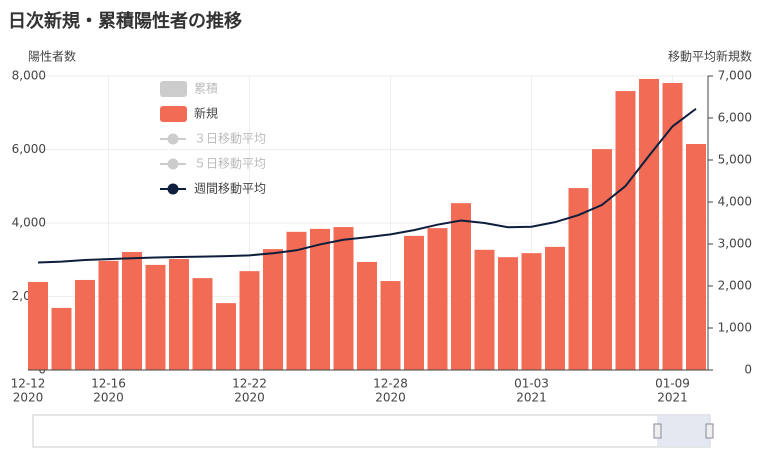  What do you see at coordinates (672, 384) in the screenshot?
I see `x-tick-label: 01-09` at bounding box center [672, 384].